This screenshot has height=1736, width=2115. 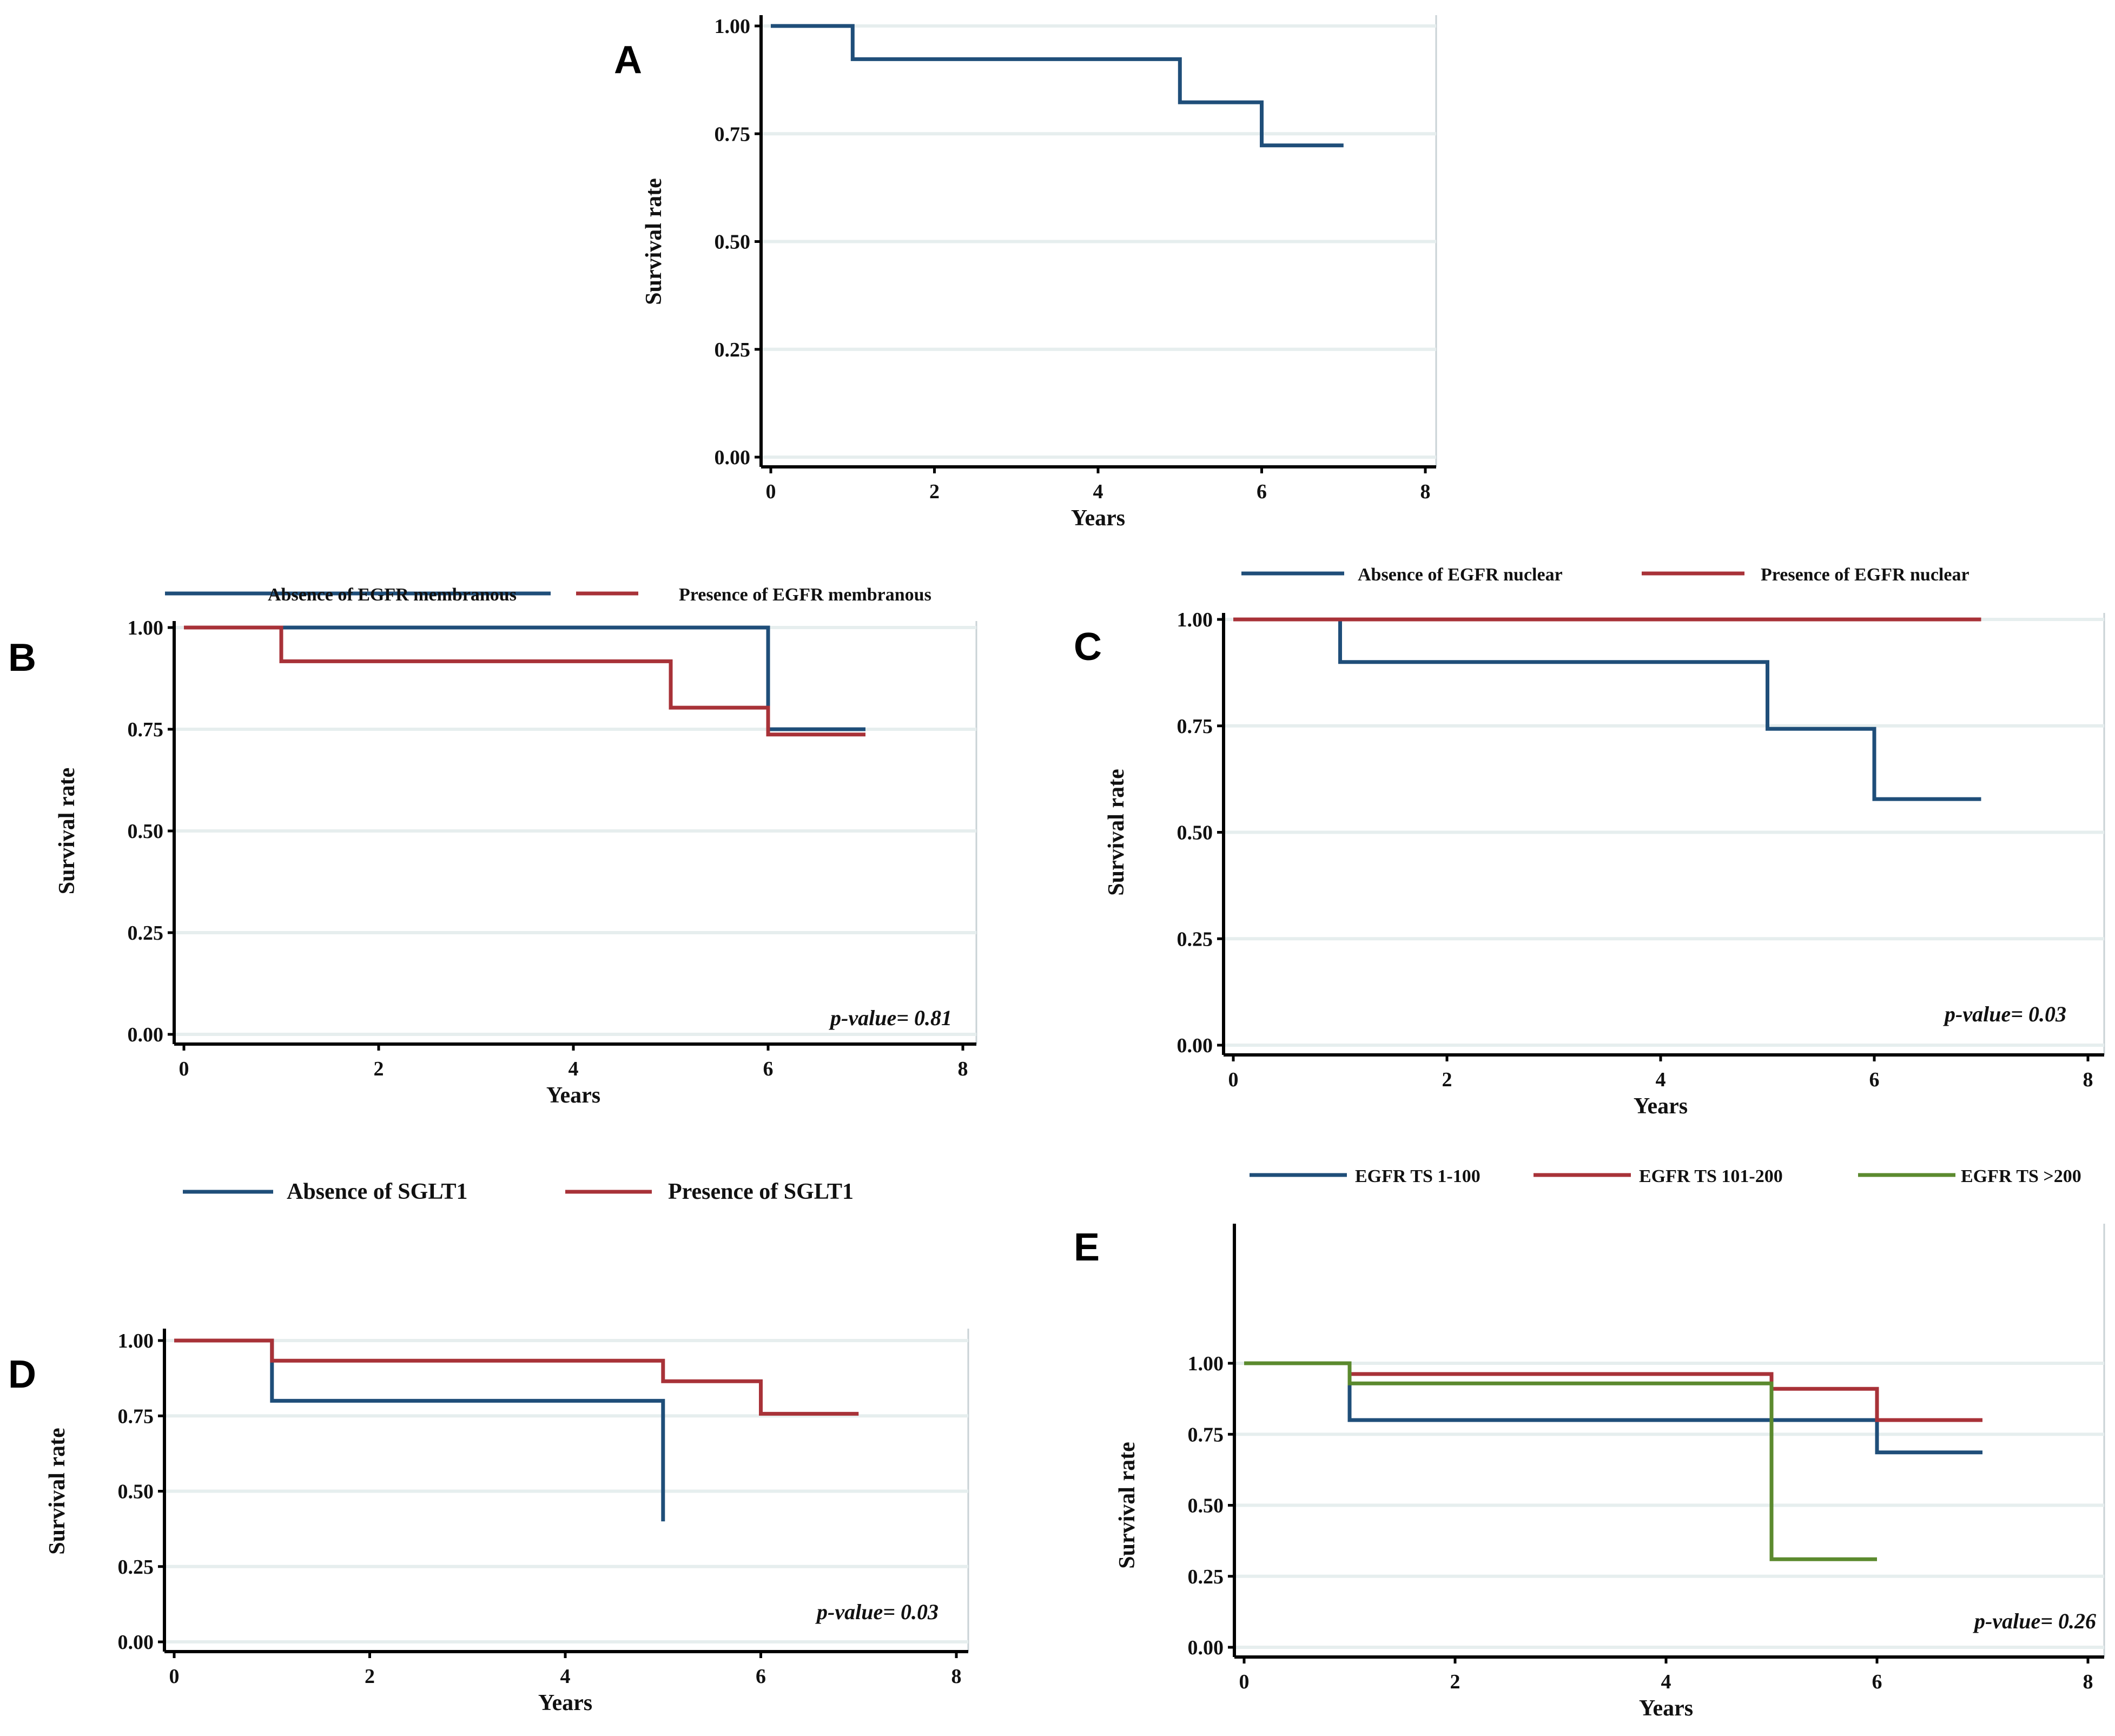 I want to click on p-value-label: p-value= 0.81, so click(x=890, y=1018).